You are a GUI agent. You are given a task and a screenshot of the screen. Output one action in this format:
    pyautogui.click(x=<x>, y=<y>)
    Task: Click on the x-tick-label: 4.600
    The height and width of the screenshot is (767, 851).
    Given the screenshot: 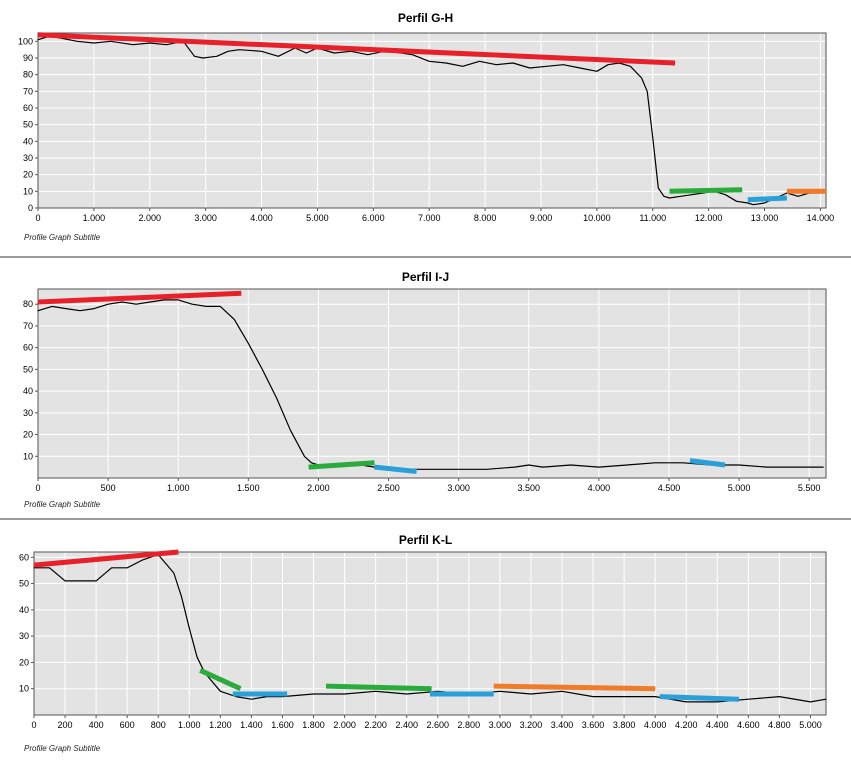 What is the action you would take?
    pyautogui.click(x=748, y=725)
    